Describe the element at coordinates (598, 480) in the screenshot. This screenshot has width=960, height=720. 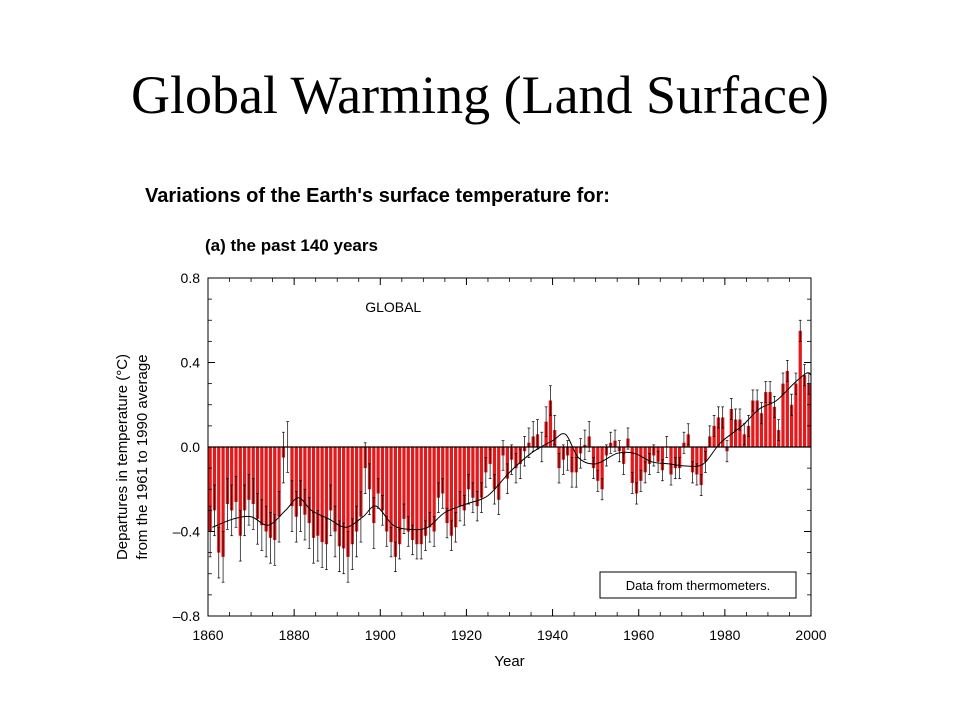
I see `error-bar-1951` at that location.